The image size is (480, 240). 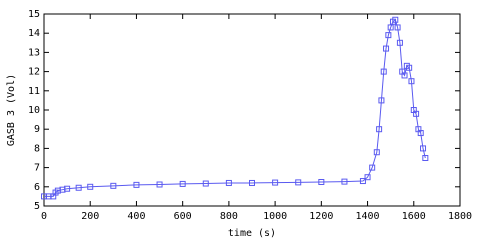 I want to click on x-tick-label: 1800, so click(x=460, y=216).